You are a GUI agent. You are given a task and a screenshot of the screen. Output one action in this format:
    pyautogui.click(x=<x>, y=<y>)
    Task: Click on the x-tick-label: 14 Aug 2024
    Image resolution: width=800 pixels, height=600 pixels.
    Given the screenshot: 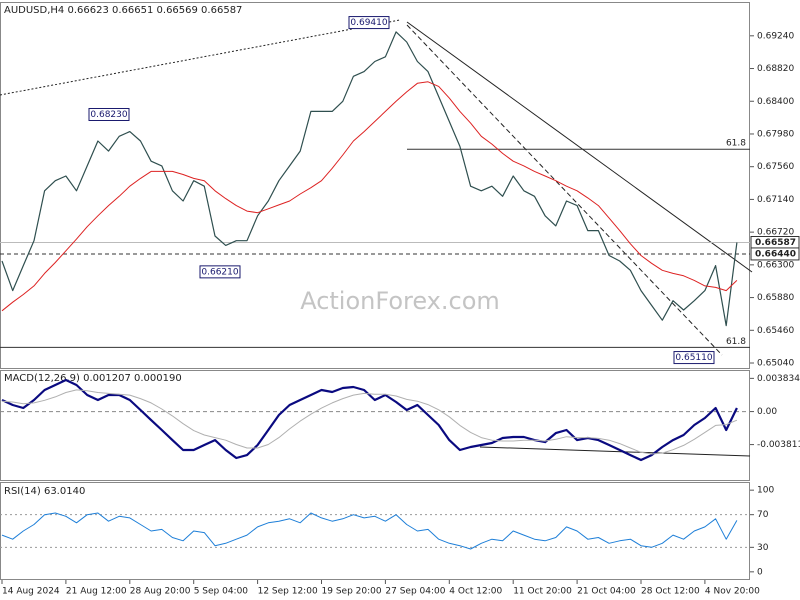 What is the action you would take?
    pyautogui.click(x=31, y=592)
    